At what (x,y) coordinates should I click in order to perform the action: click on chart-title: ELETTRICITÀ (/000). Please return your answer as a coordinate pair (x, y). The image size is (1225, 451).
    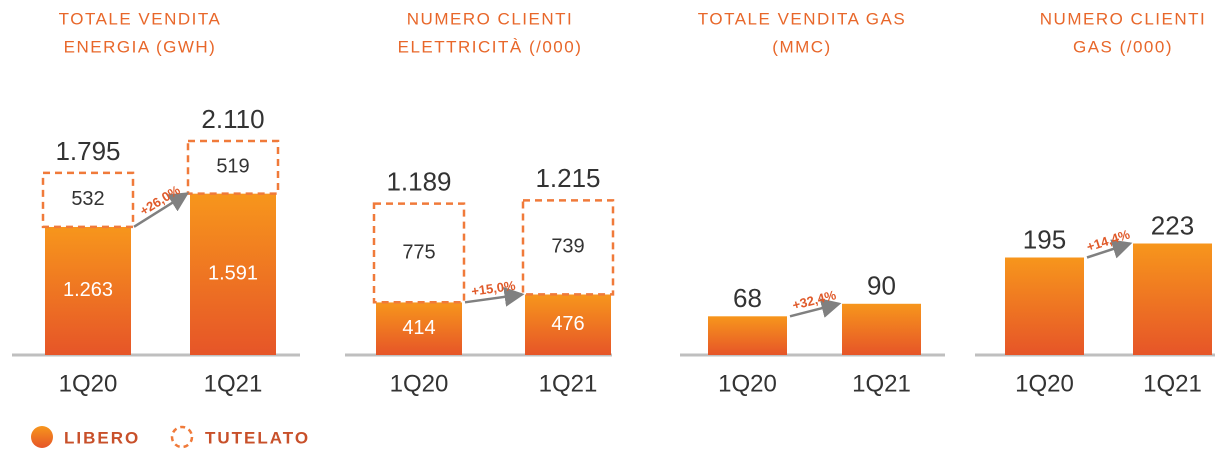
    Looking at the image, I should click on (490, 46).